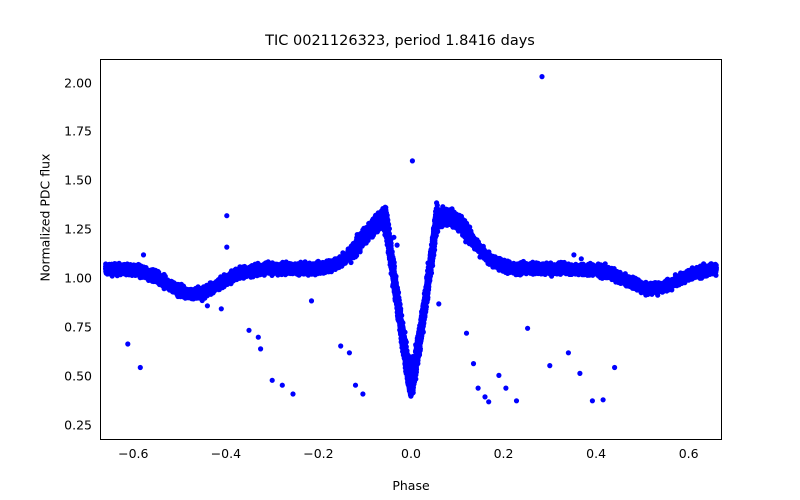  Describe the element at coordinates (400, 41) in the screenshot. I see `chart-title: TIC 0021126323, period 1.8416 days` at that location.